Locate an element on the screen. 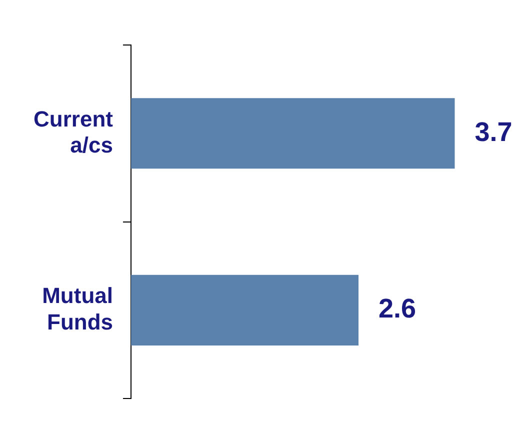 Image resolution: width=529 pixels, height=435 pixels. data-label: 2.6 is located at coordinates (397, 309).